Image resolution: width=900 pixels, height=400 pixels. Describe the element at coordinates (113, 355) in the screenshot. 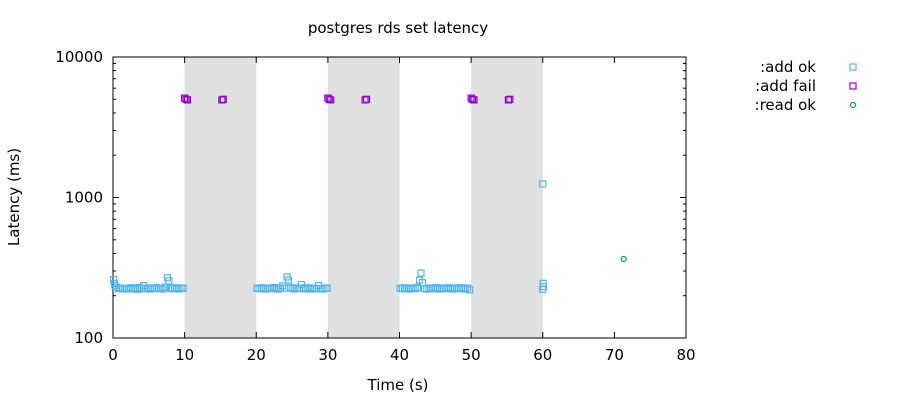

I see `x-tick-label: 0` at that location.